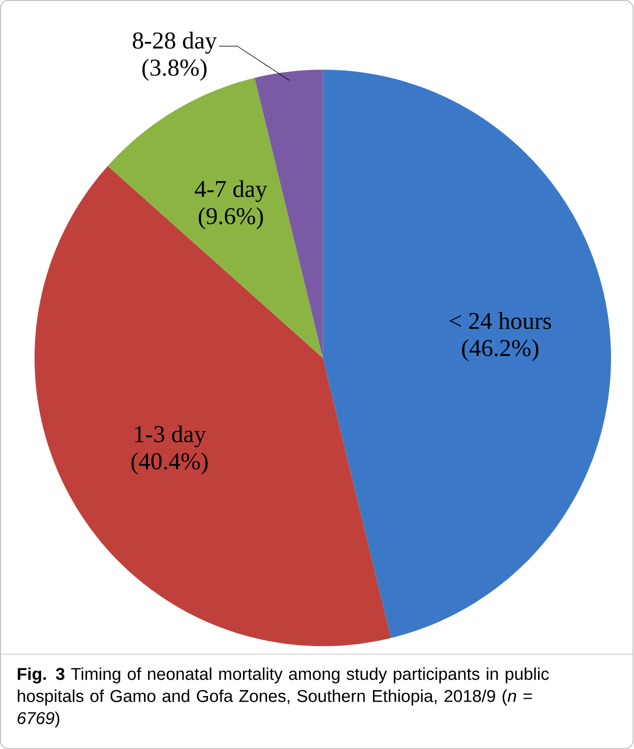 The height and width of the screenshot is (749, 634). What do you see at coordinates (175, 43) in the screenshot?
I see `slice-label: 8-28 day` at bounding box center [175, 43].